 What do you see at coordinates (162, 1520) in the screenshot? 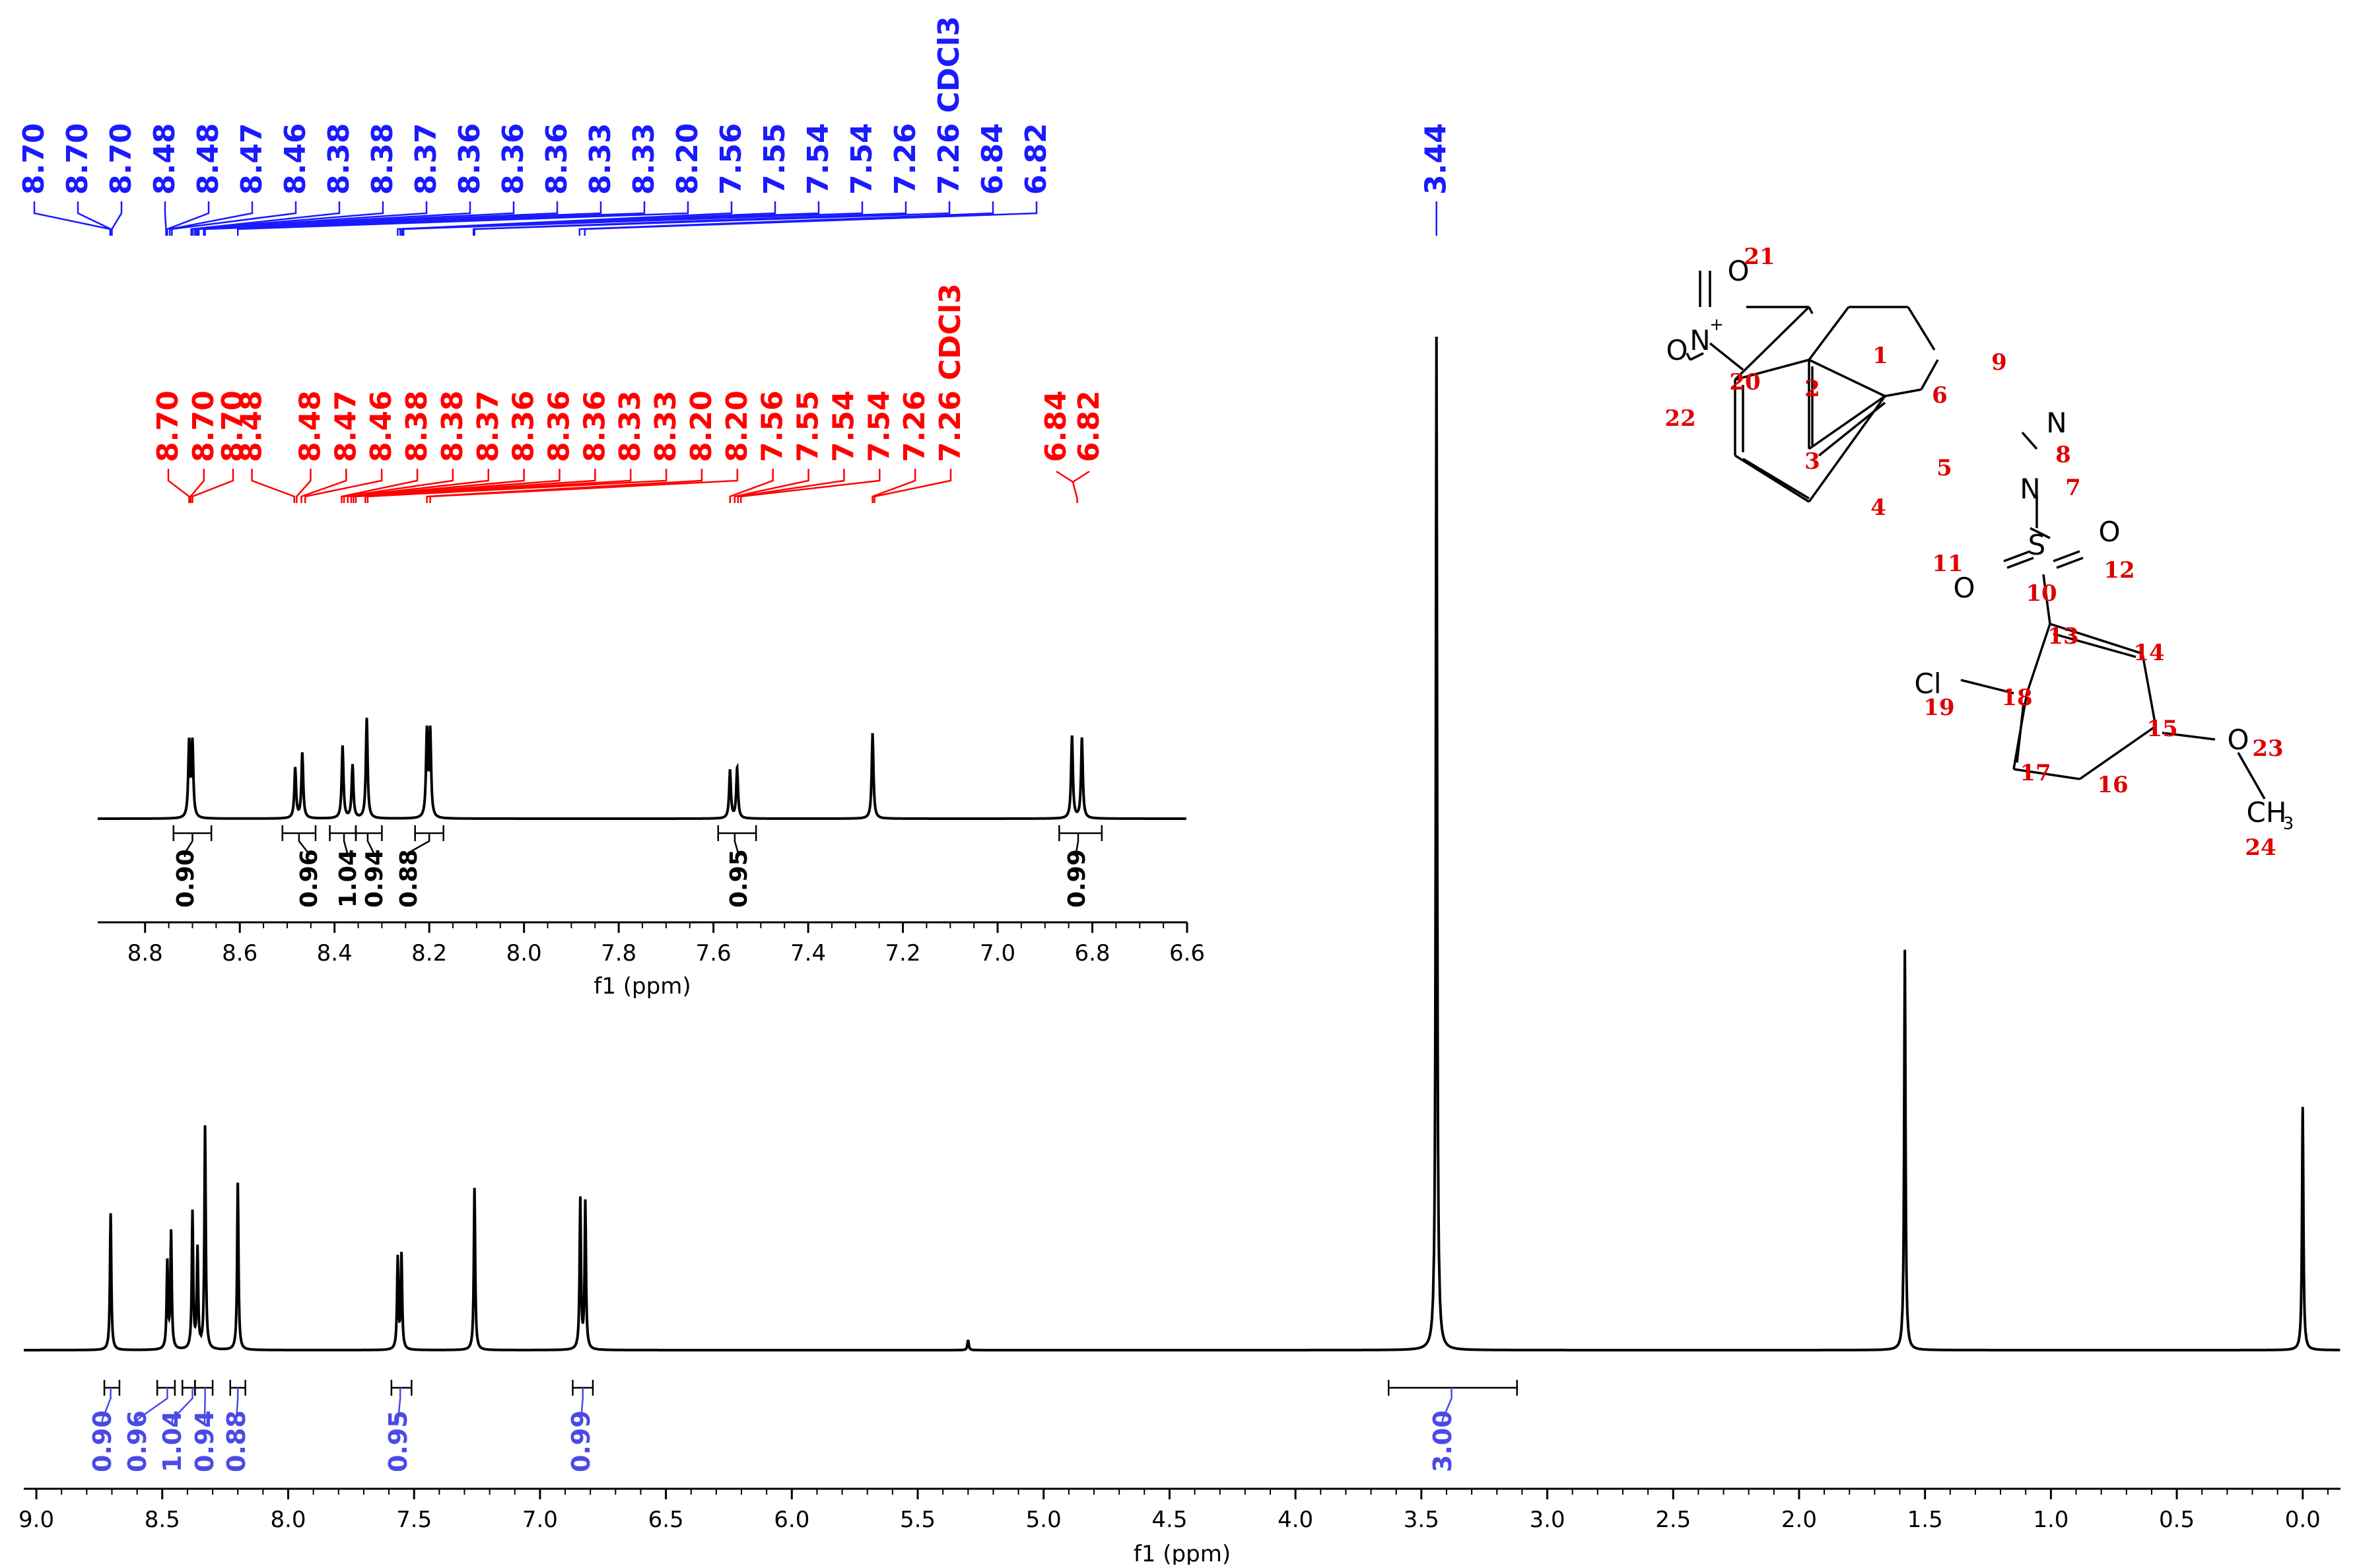
I see `main-x-tick-label-1: 8.5` at bounding box center [162, 1520].